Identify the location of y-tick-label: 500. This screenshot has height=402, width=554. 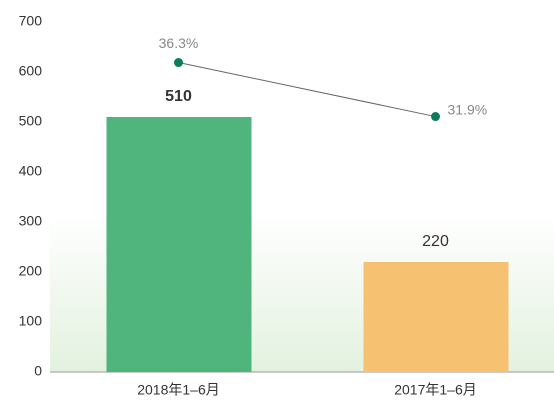
(31, 121).